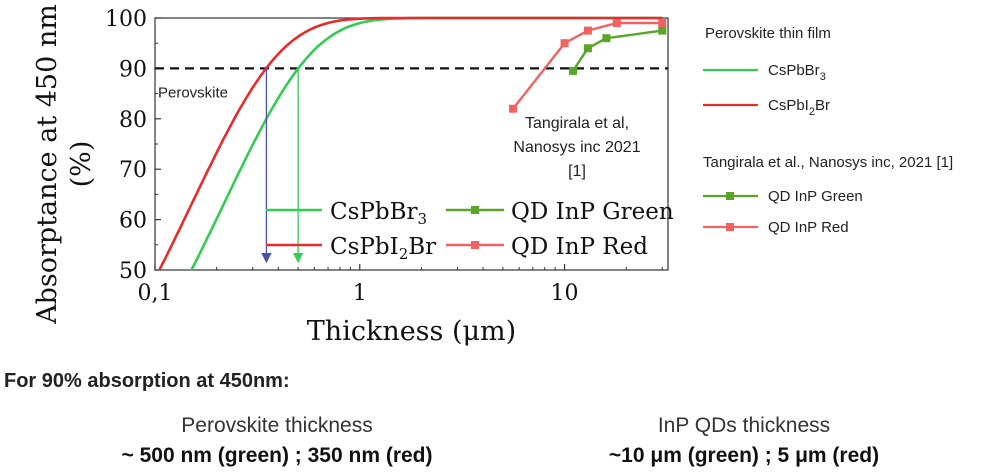 This screenshot has width=1000, height=472. What do you see at coordinates (64, 164) in the screenshot?
I see `y-axis-label: Absorptance at 450 nm (%)` at bounding box center [64, 164].